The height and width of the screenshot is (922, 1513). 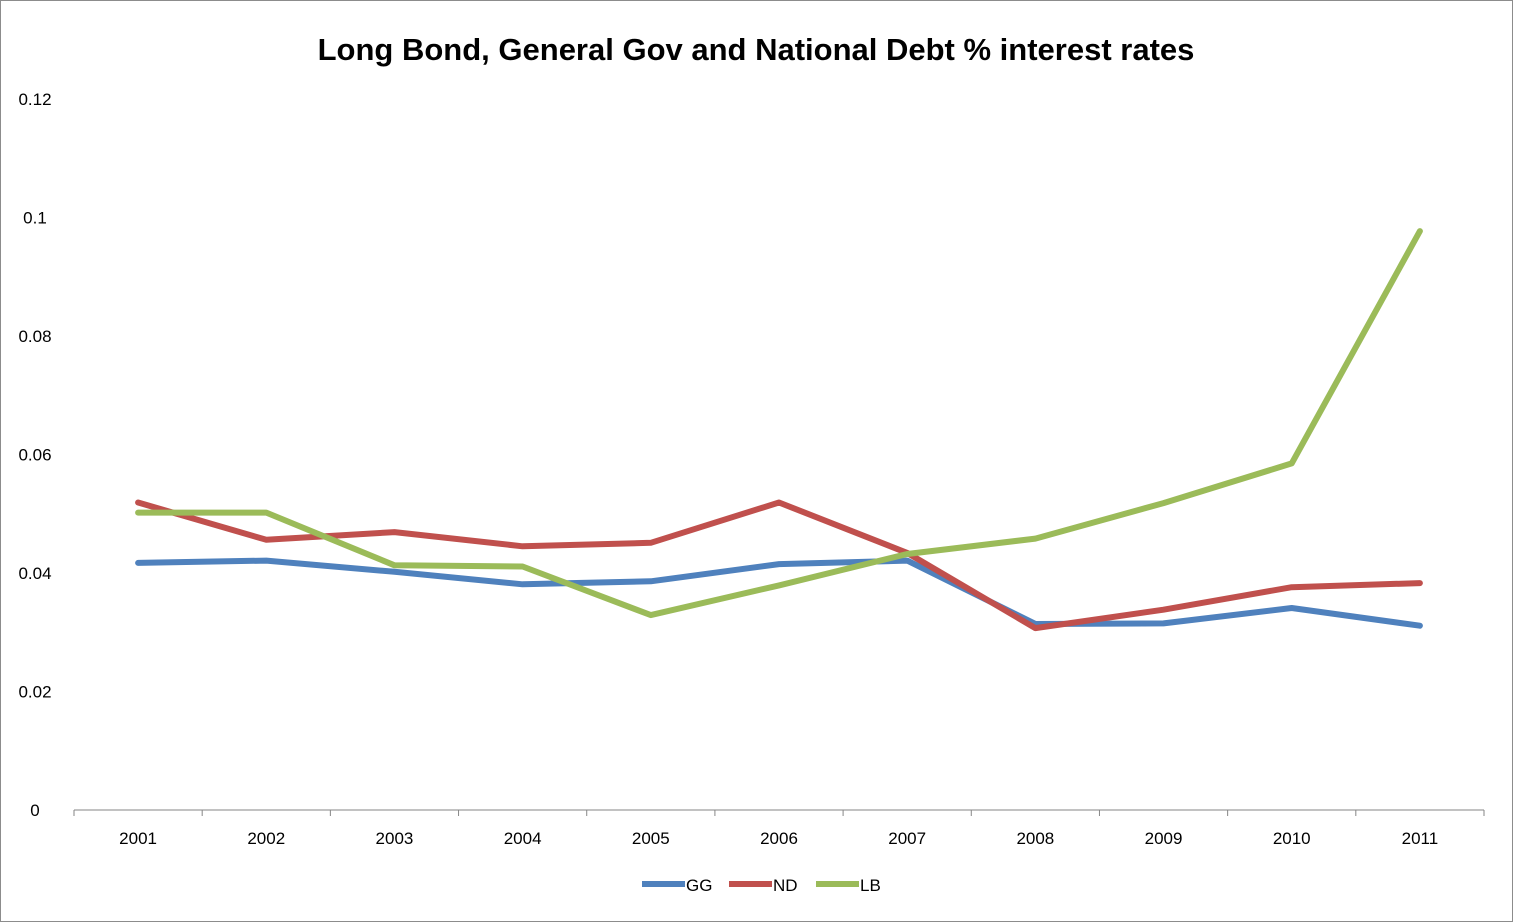 I want to click on y-axis-labels: 0 0.02 0.04 0.06 0.08 0.1 0.12, so click(x=34, y=455).